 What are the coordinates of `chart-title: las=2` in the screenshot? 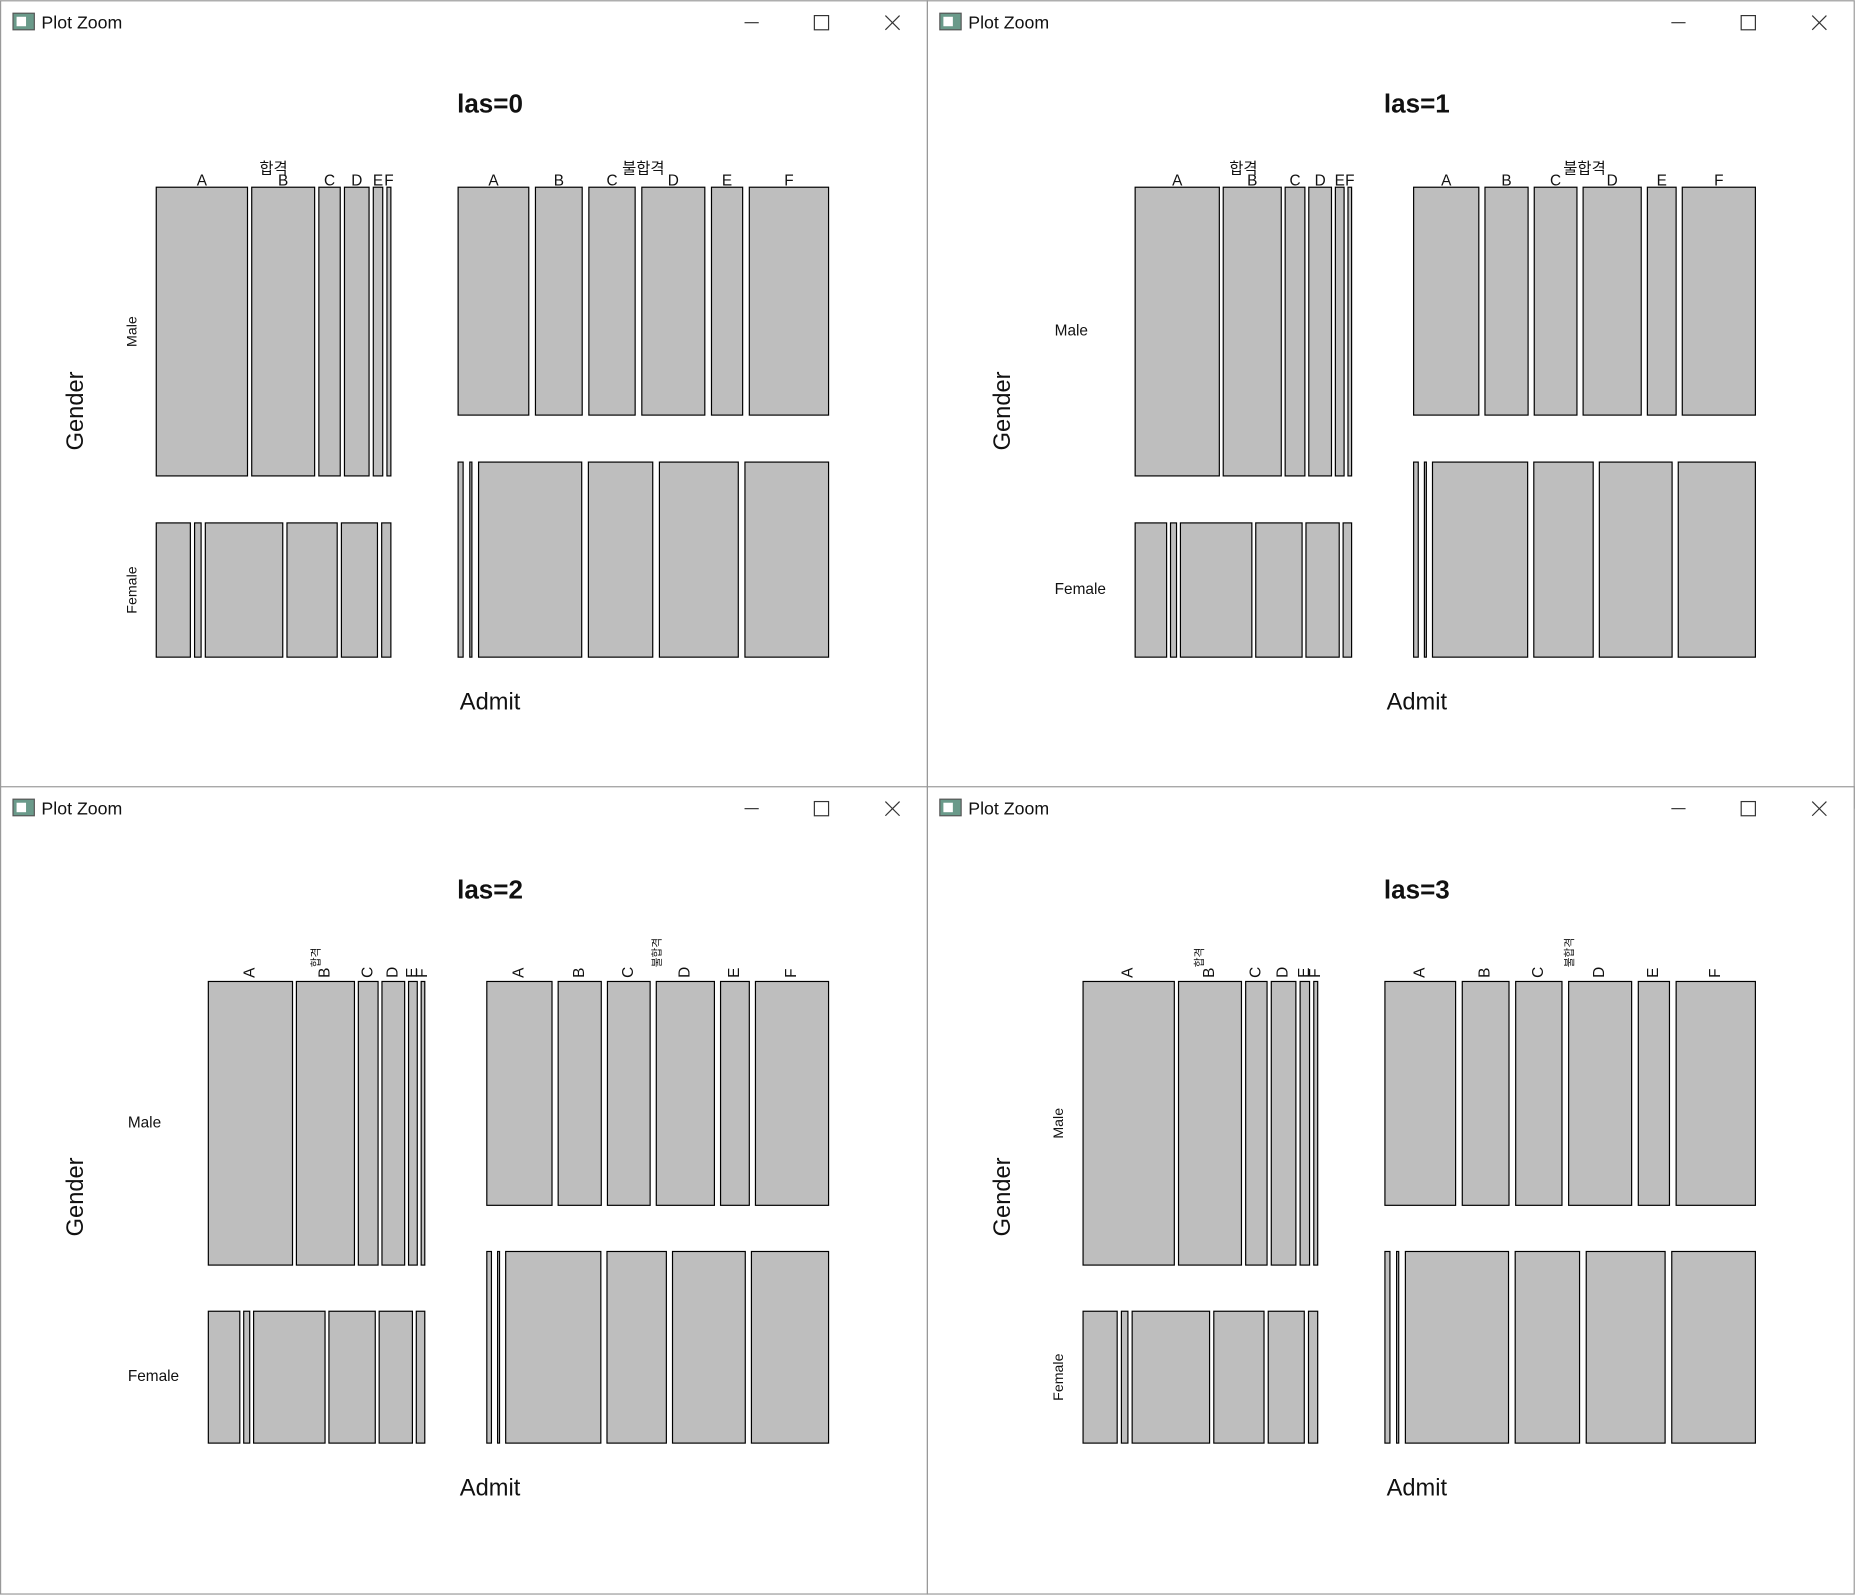 It's located at (490, 889).